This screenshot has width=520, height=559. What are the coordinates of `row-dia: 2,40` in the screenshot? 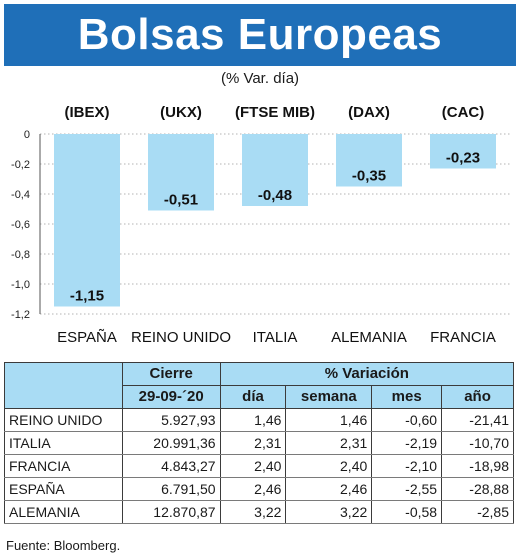 It's located at (253, 466).